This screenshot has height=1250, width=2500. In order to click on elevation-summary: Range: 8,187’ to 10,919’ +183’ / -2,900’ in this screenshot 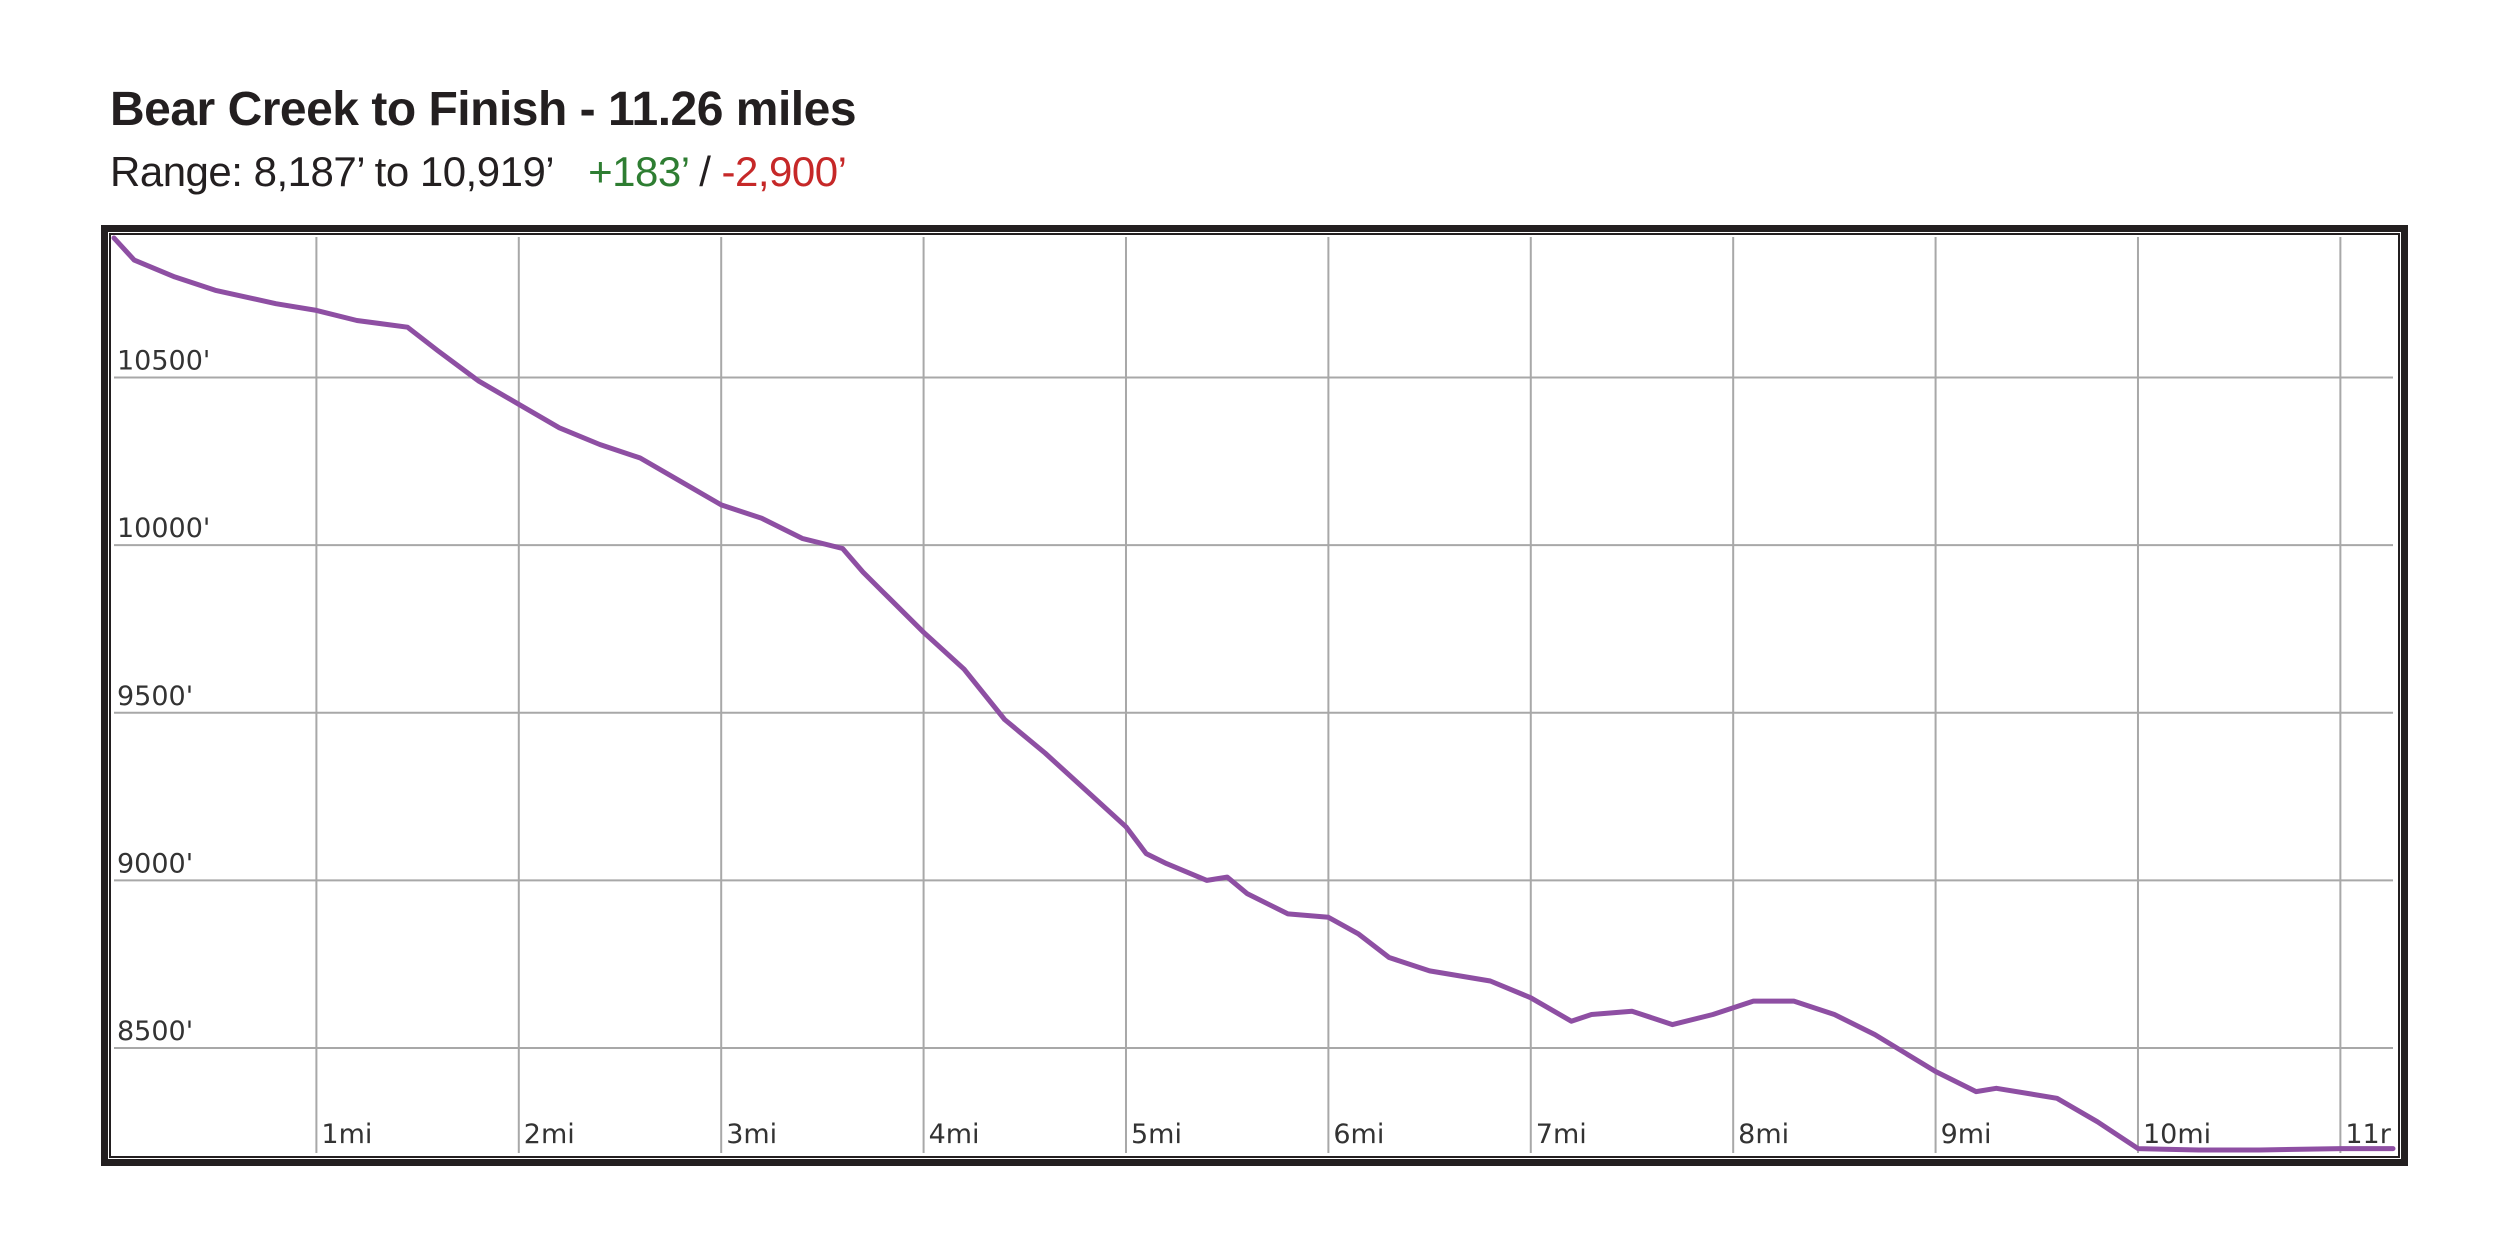, I will do `click(478, 172)`.